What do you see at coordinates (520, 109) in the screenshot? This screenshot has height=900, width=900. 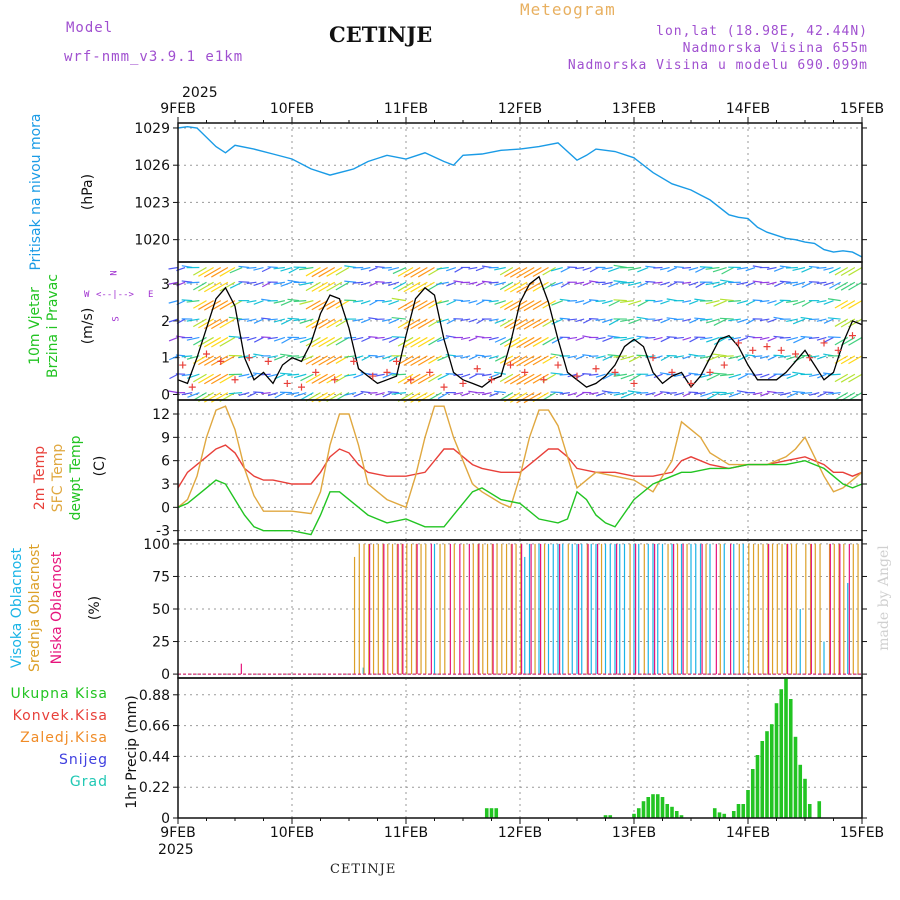 I see `xtick-label-top: 12FEB` at bounding box center [520, 109].